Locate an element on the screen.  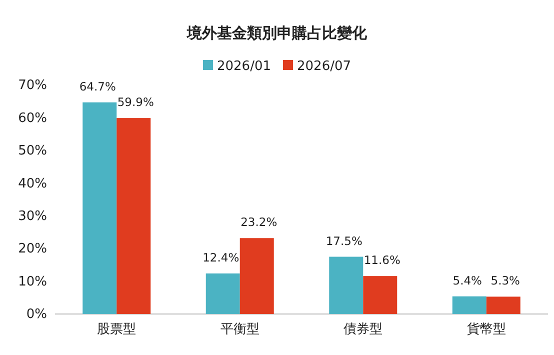
y-tick-label: 0% is located at coordinates (36, 314).